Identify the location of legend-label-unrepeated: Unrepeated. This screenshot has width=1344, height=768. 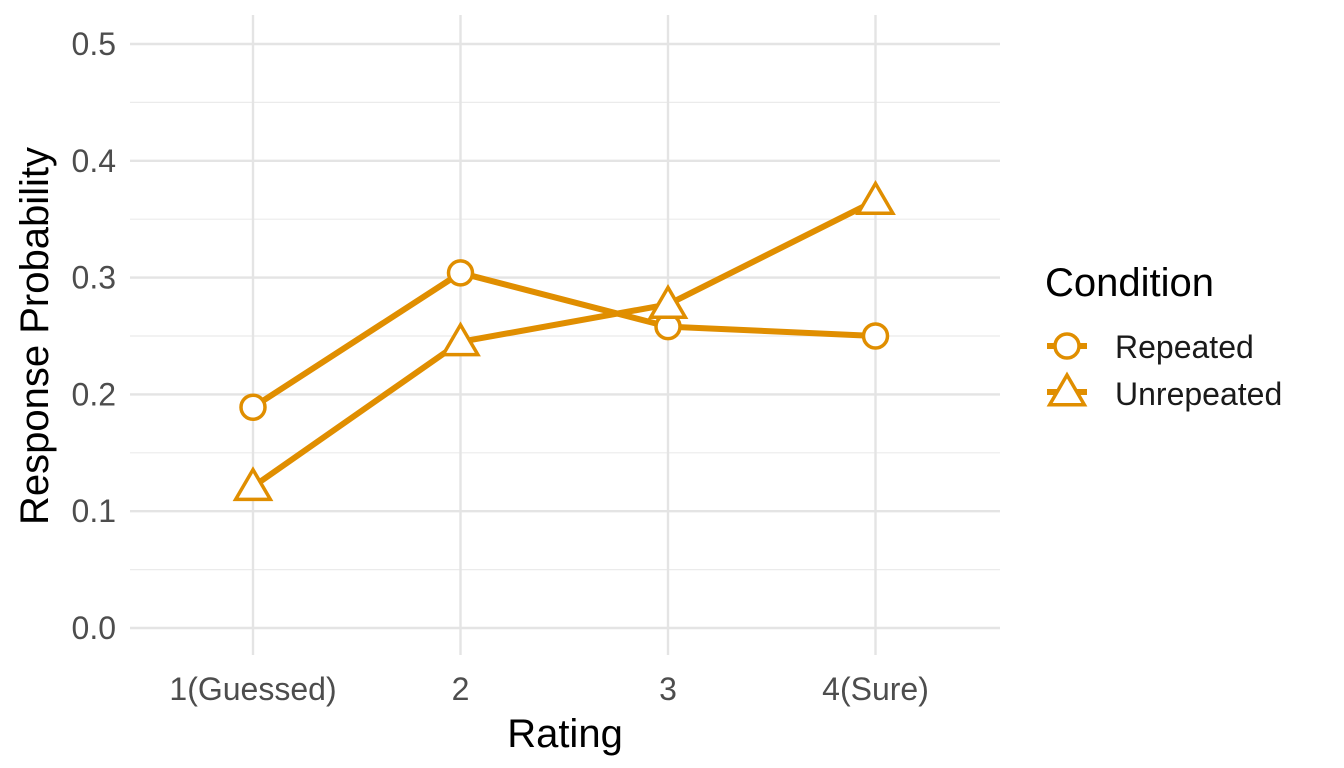
(1198, 394).